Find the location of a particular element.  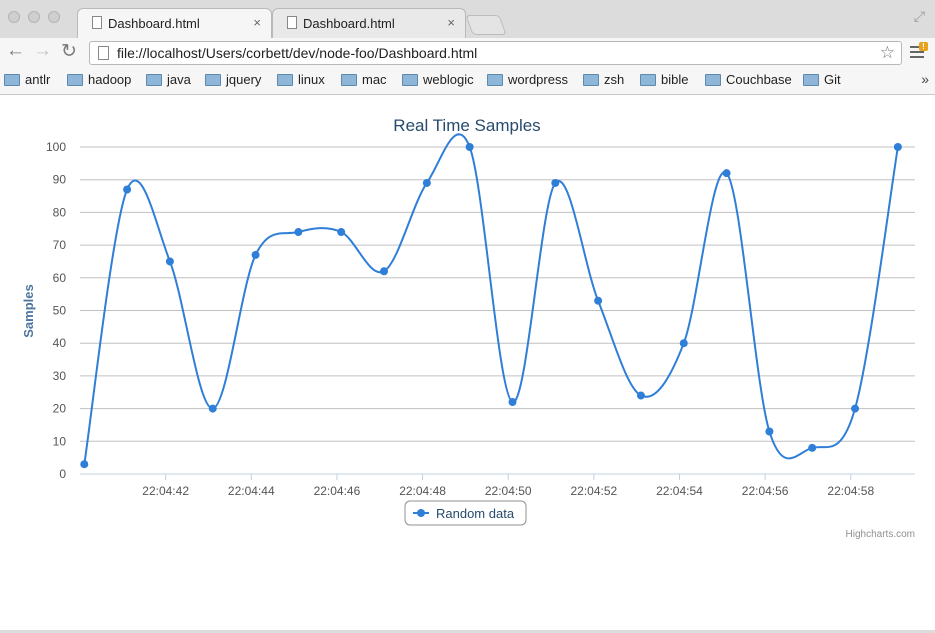

x-tick-label: 22:04:56 is located at coordinates (765, 491).